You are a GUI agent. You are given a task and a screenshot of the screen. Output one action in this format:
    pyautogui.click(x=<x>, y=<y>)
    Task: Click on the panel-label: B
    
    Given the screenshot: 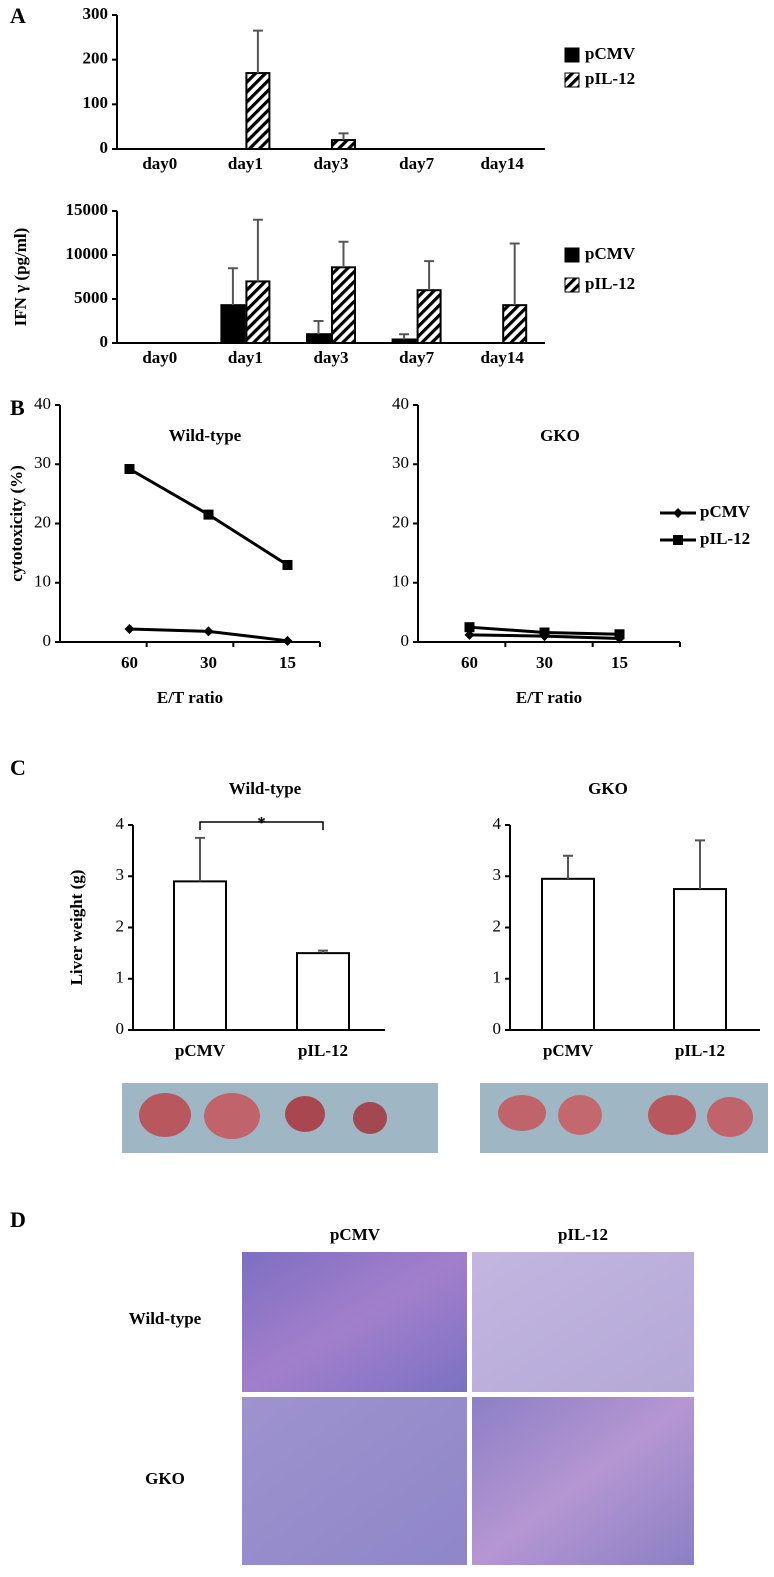 What is the action you would take?
    pyautogui.click(x=17, y=407)
    